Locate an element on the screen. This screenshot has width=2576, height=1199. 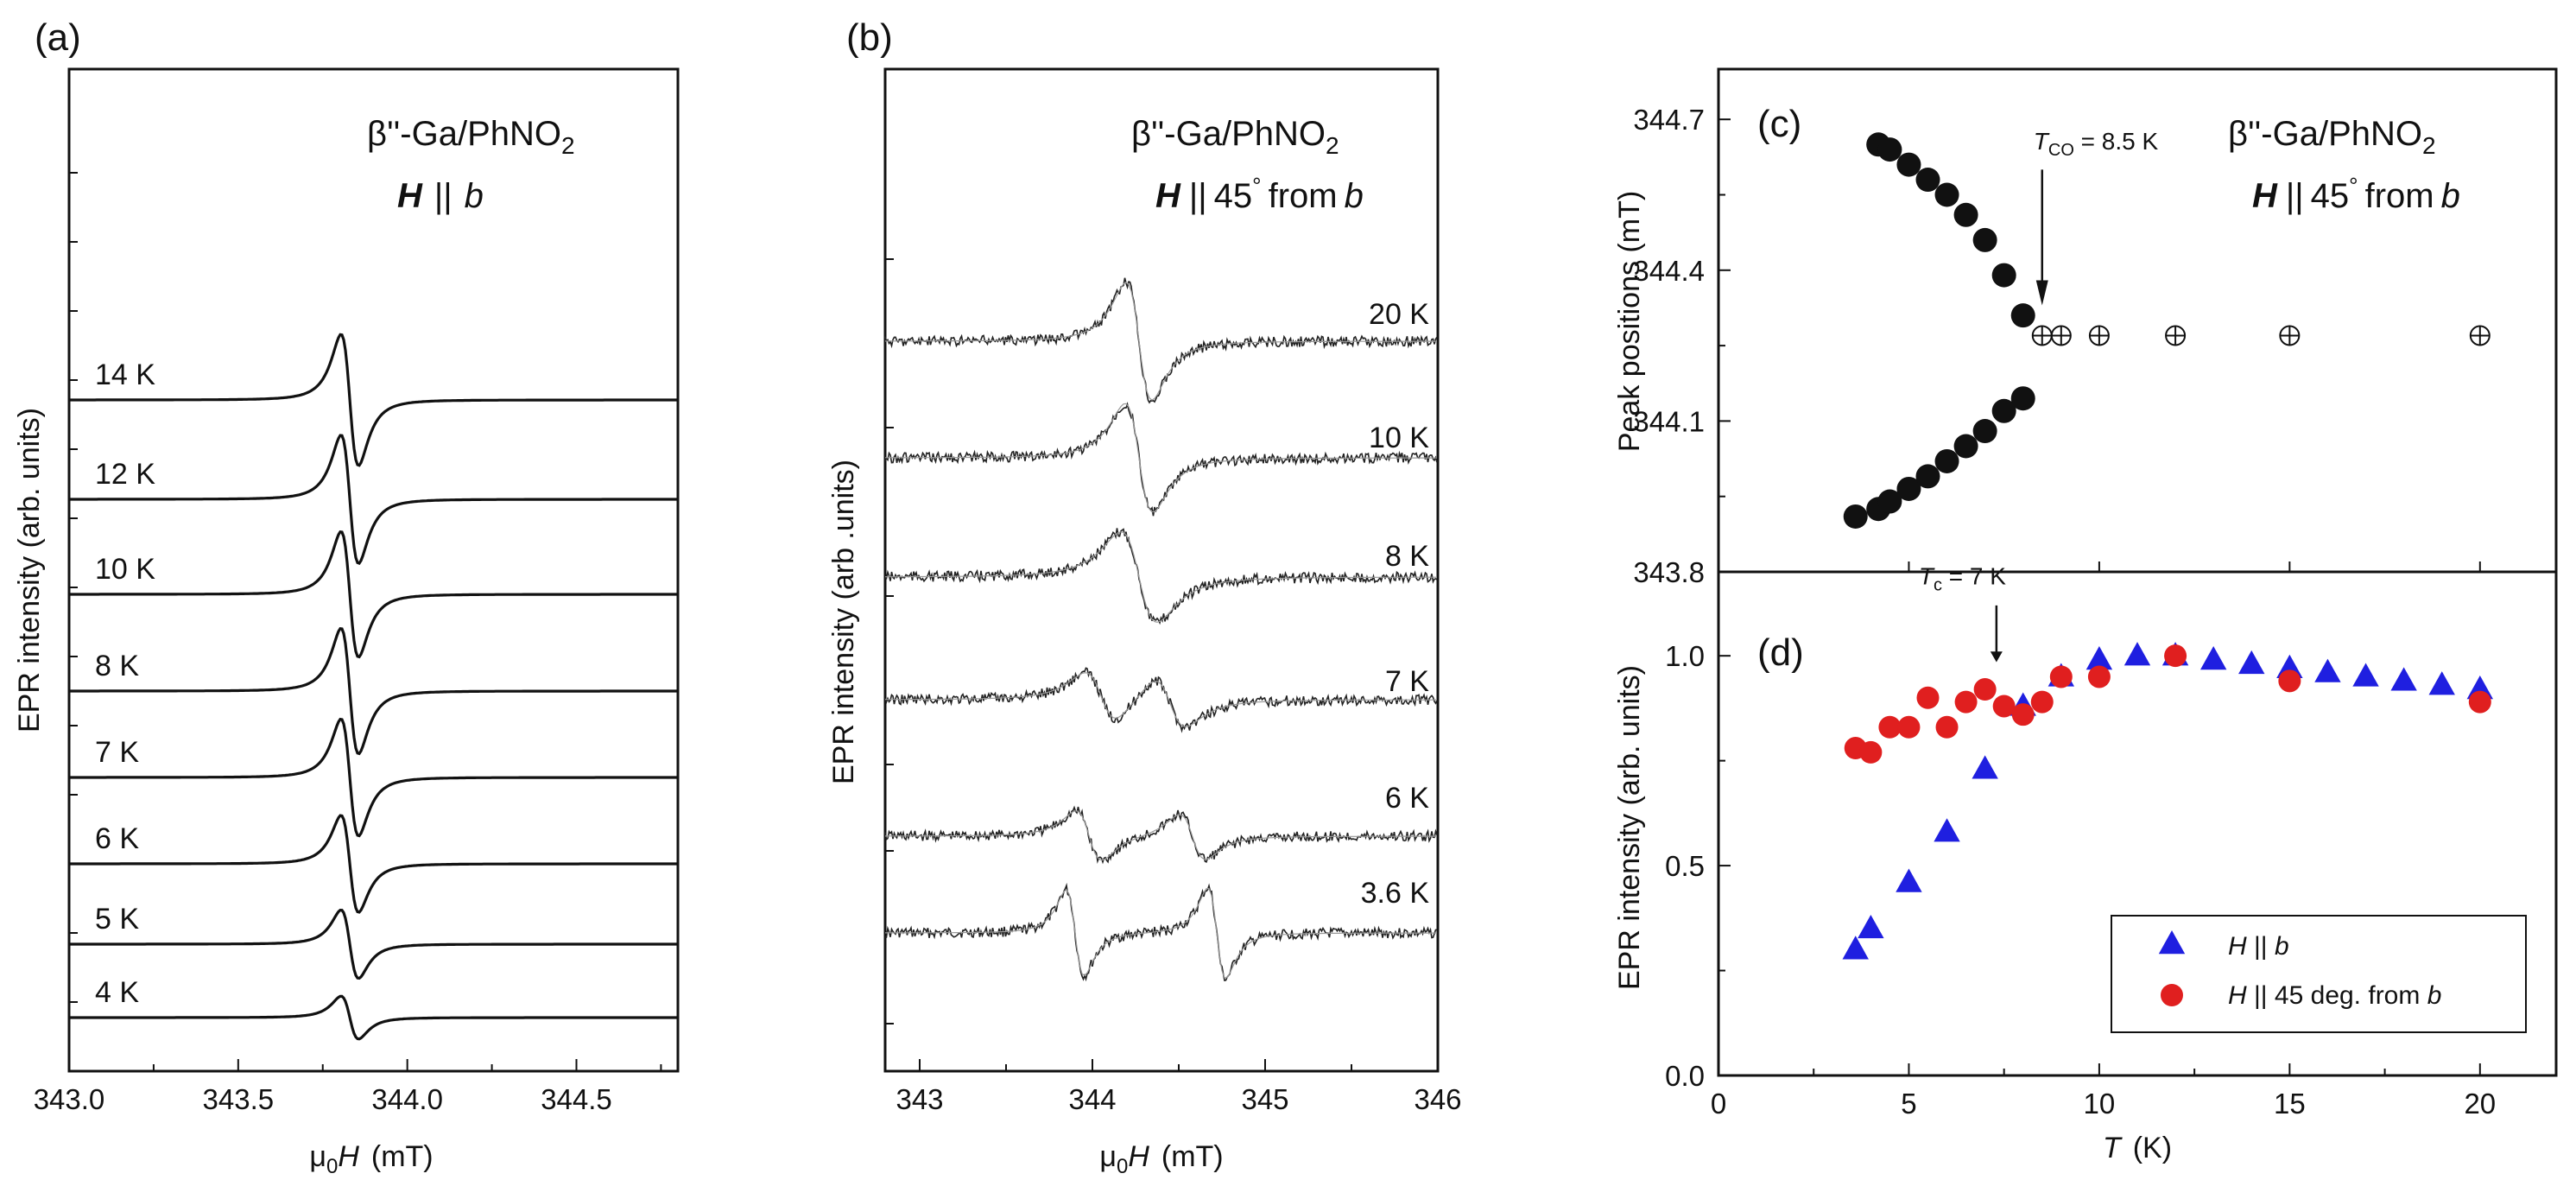
panel-a-trace-10K is located at coordinates (373, 594).